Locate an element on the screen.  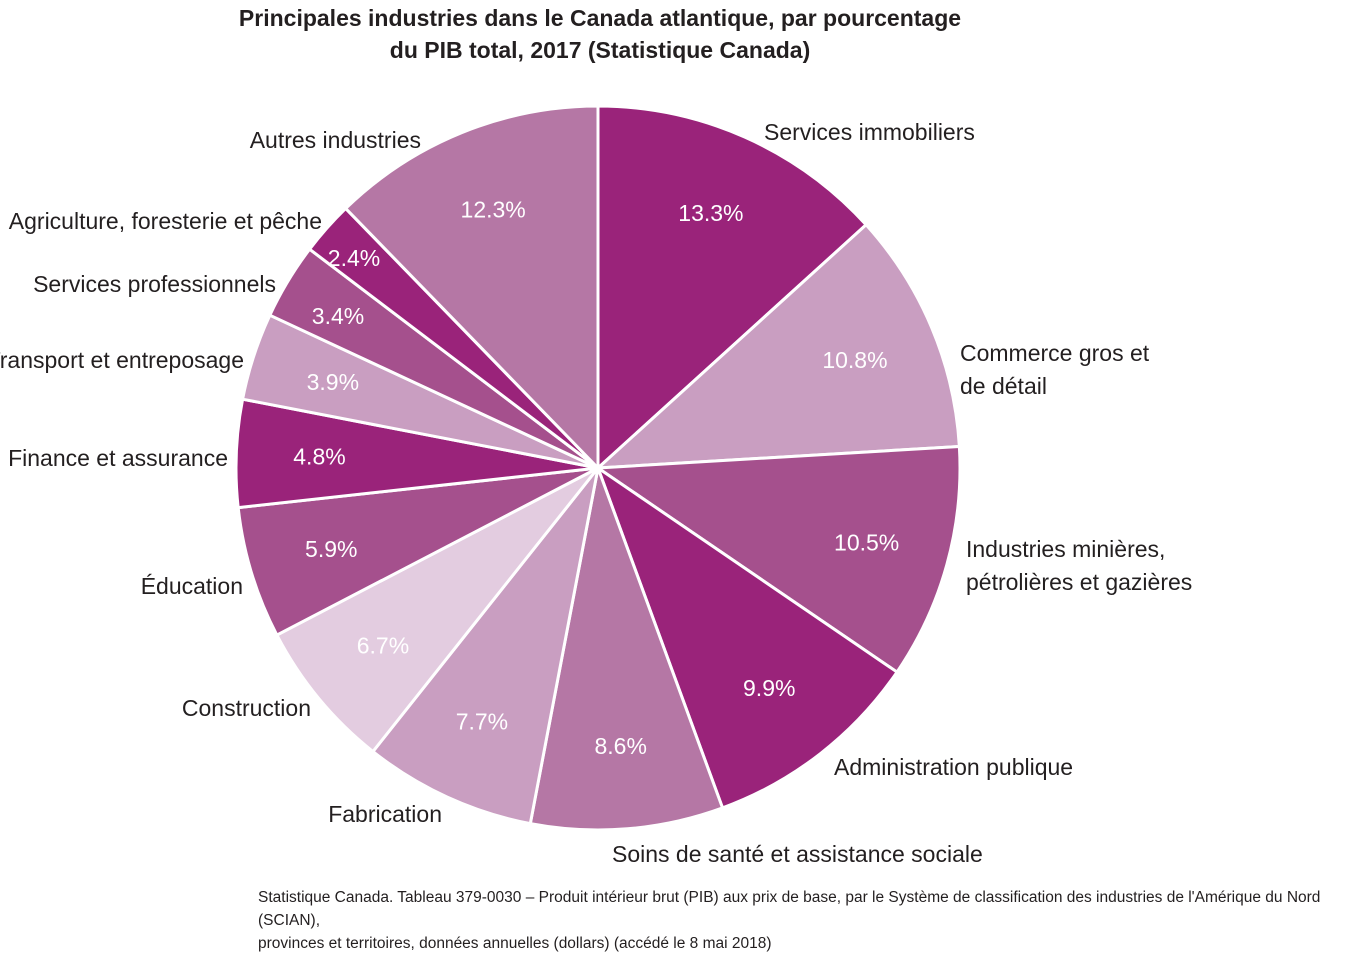
pie-slice-commerce-gros-et-de-detail is located at coordinates (778, 346).